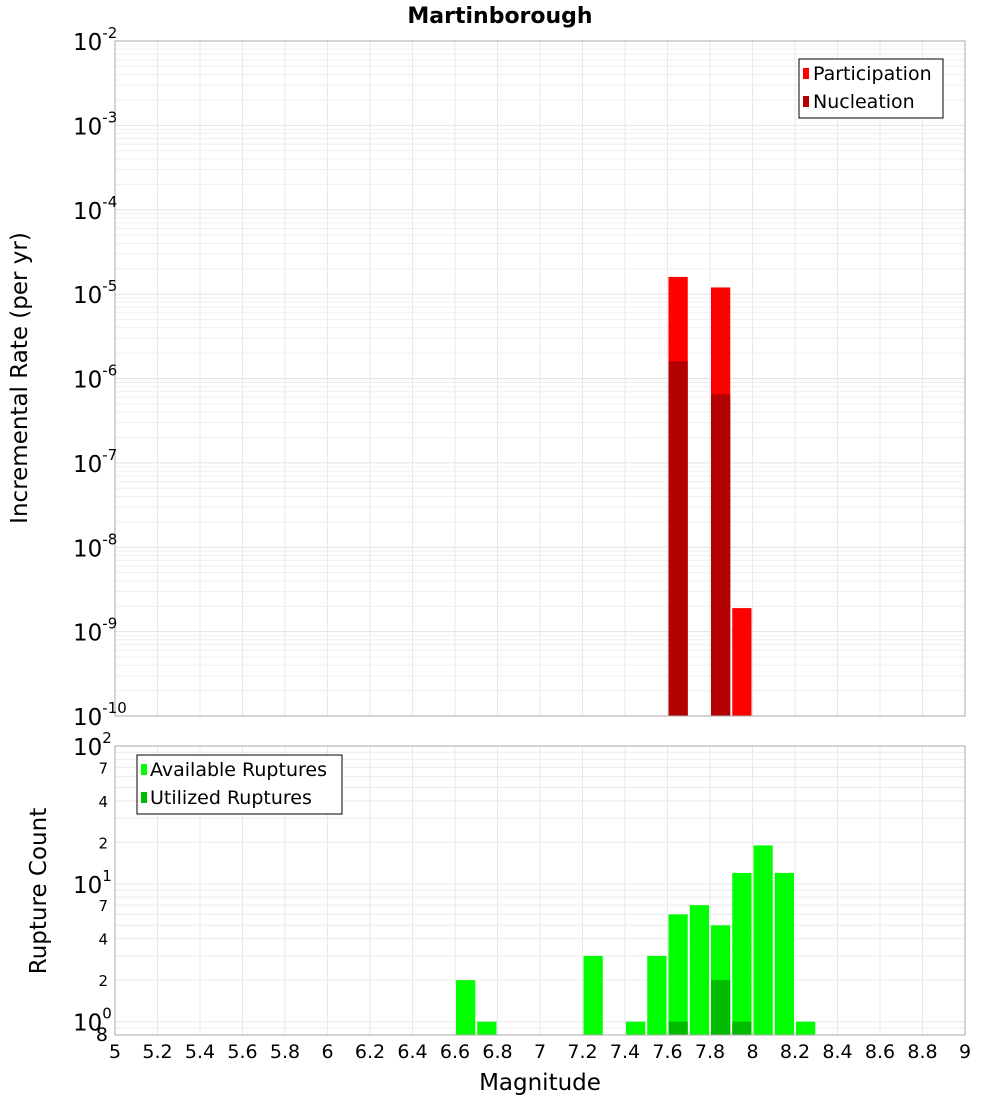 The height and width of the screenshot is (1100, 1000). What do you see at coordinates (455, 1052) in the screenshot?
I see `magnitude-tick-label: 6.6` at bounding box center [455, 1052].